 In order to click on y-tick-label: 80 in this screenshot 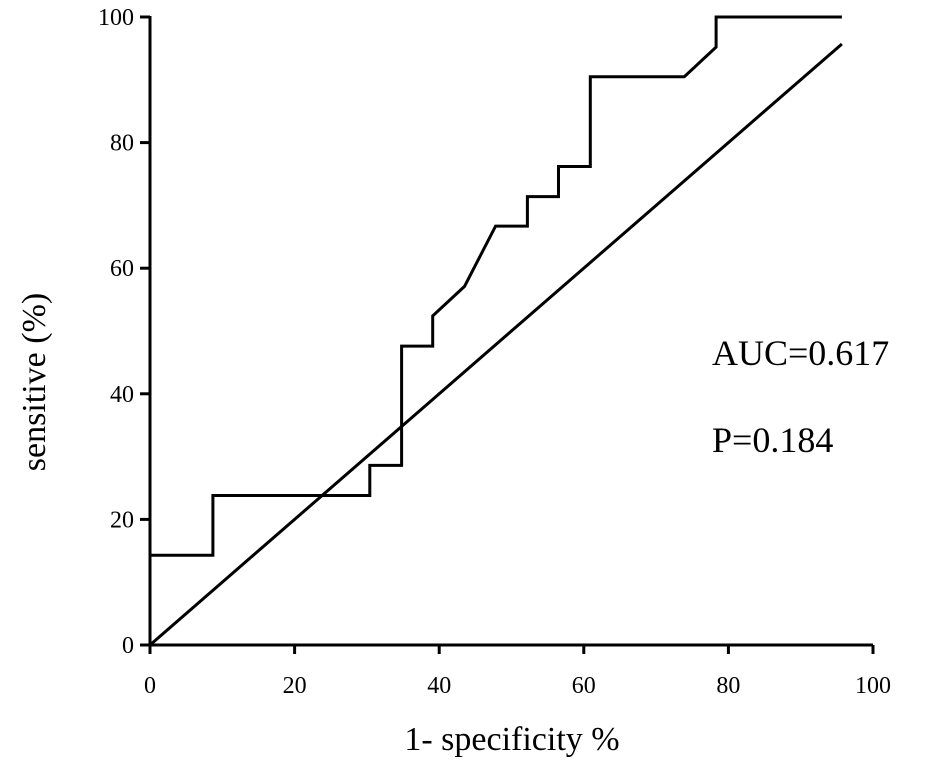, I will do `click(122, 144)`.